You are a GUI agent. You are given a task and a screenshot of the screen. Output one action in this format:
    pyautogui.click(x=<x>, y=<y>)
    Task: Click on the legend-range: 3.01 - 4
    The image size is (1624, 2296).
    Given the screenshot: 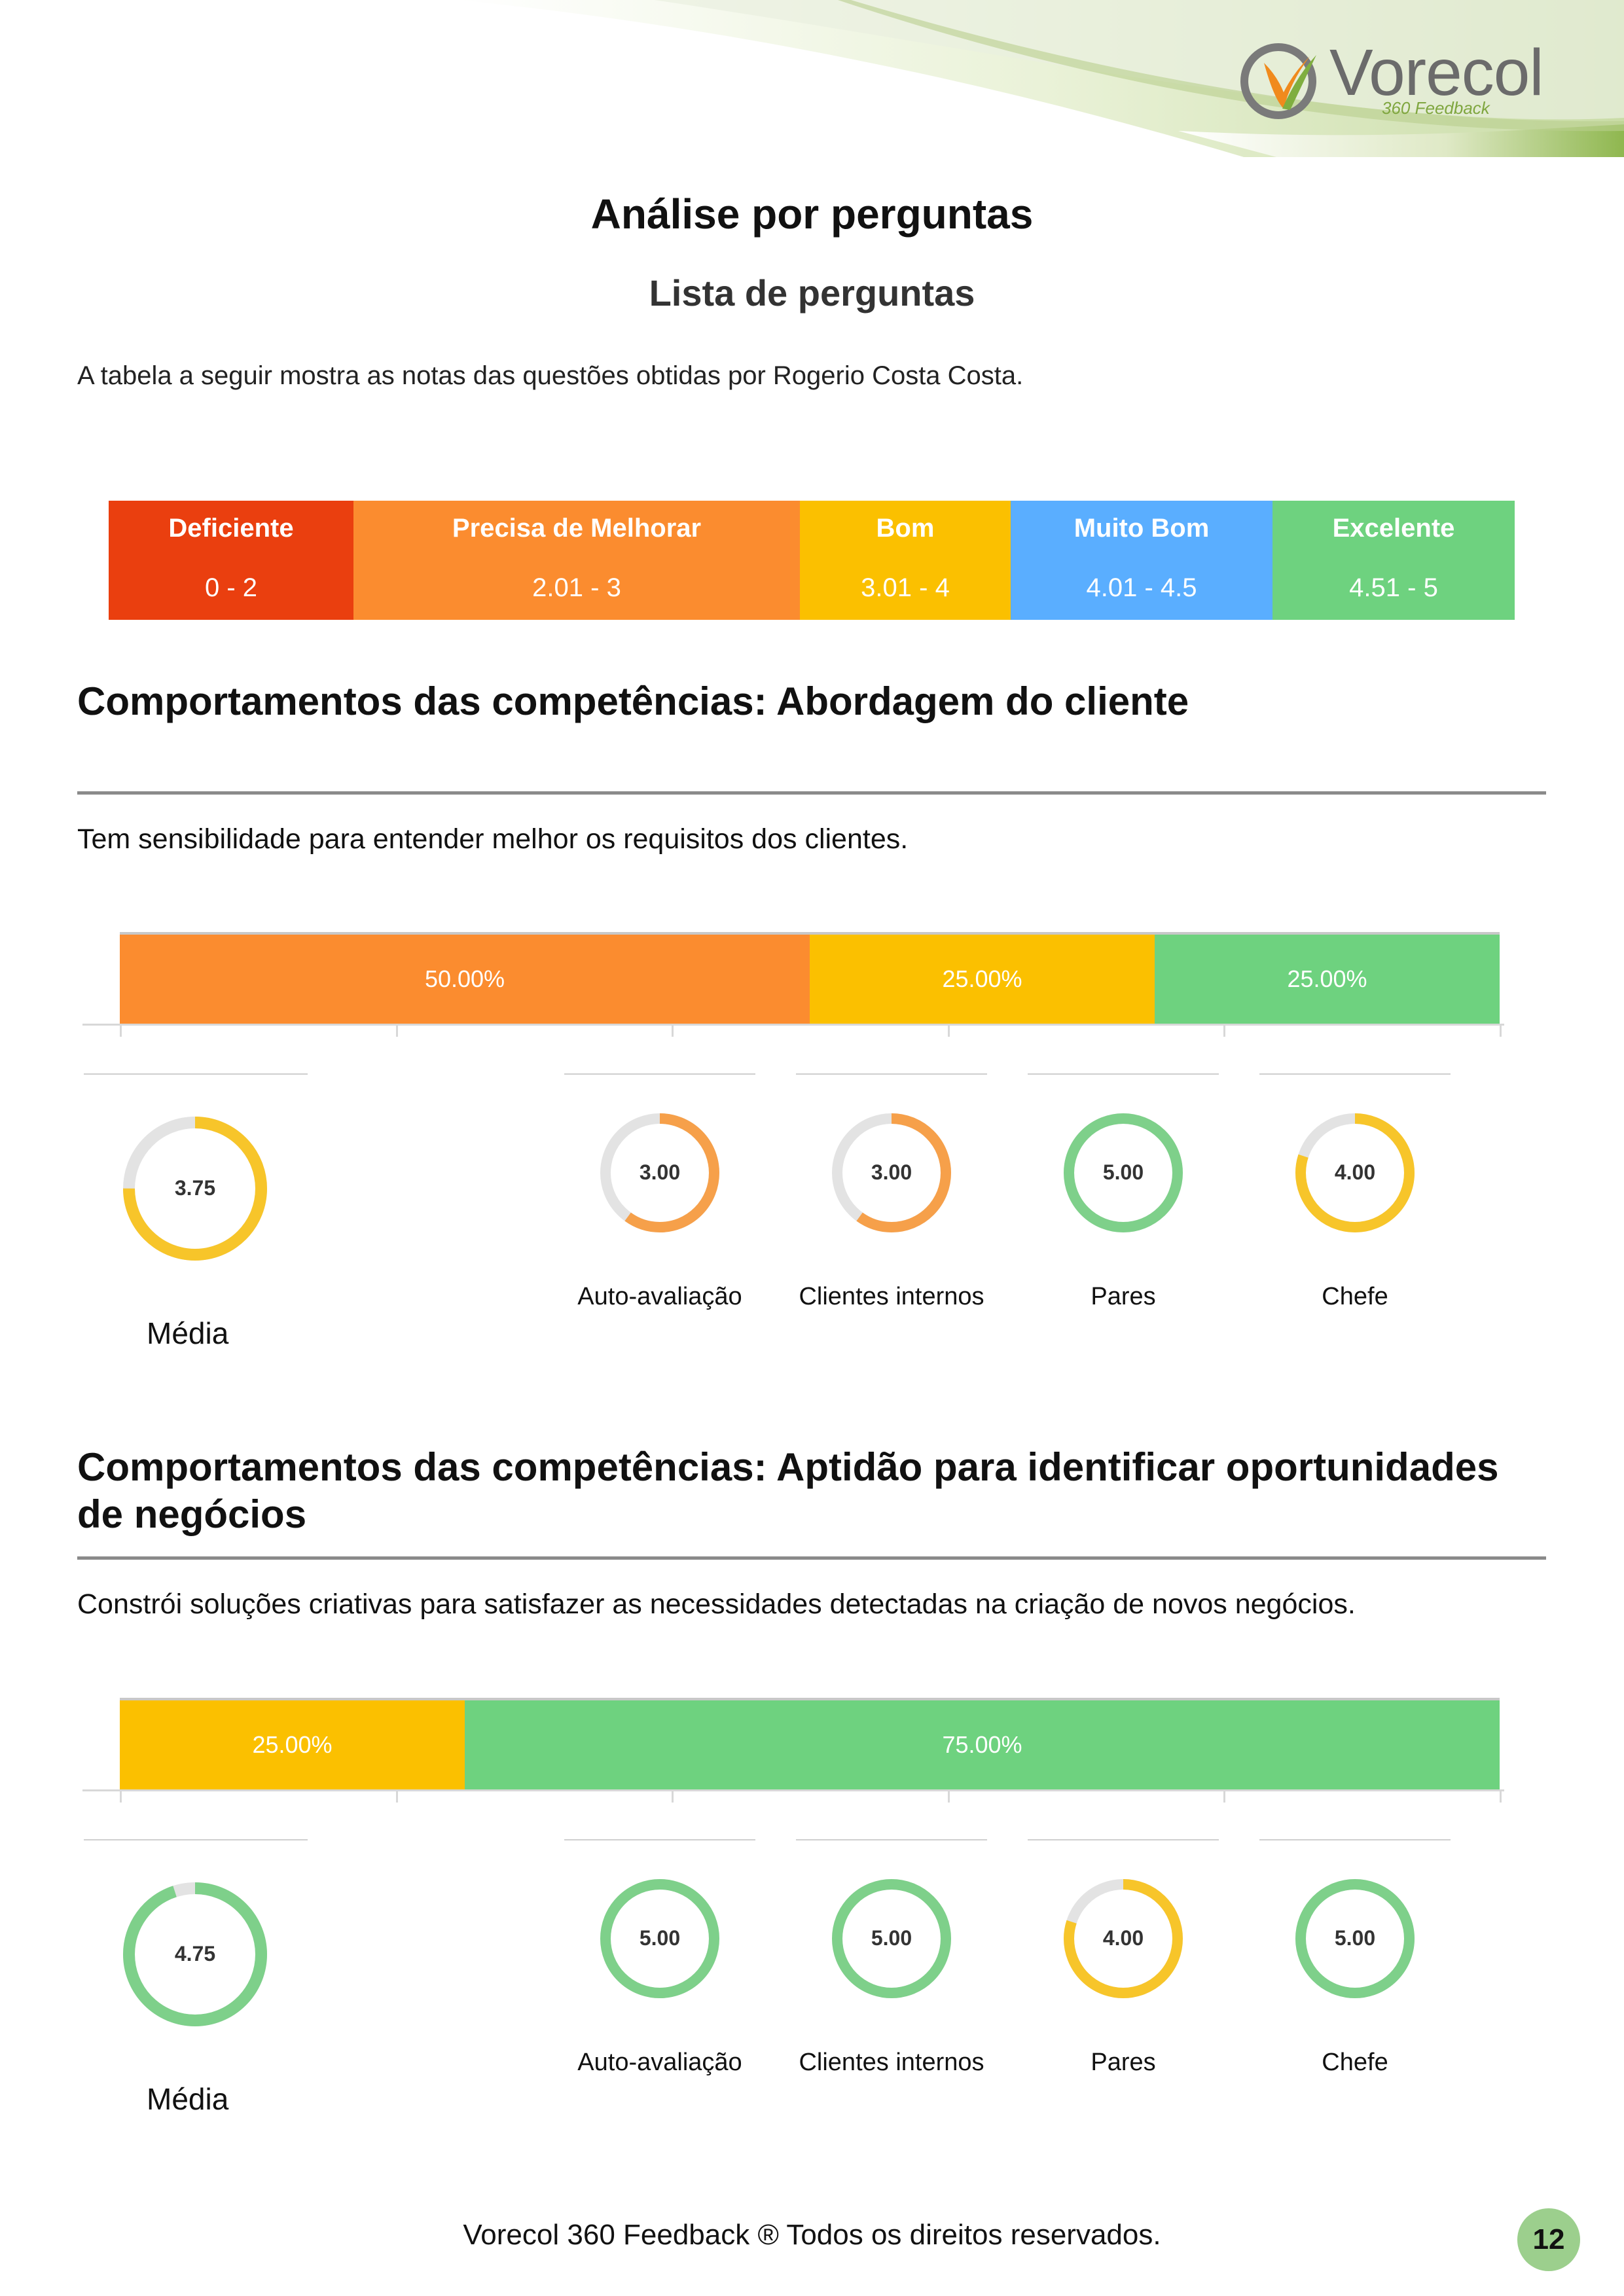 What is the action you would take?
    pyautogui.click(x=905, y=587)
    